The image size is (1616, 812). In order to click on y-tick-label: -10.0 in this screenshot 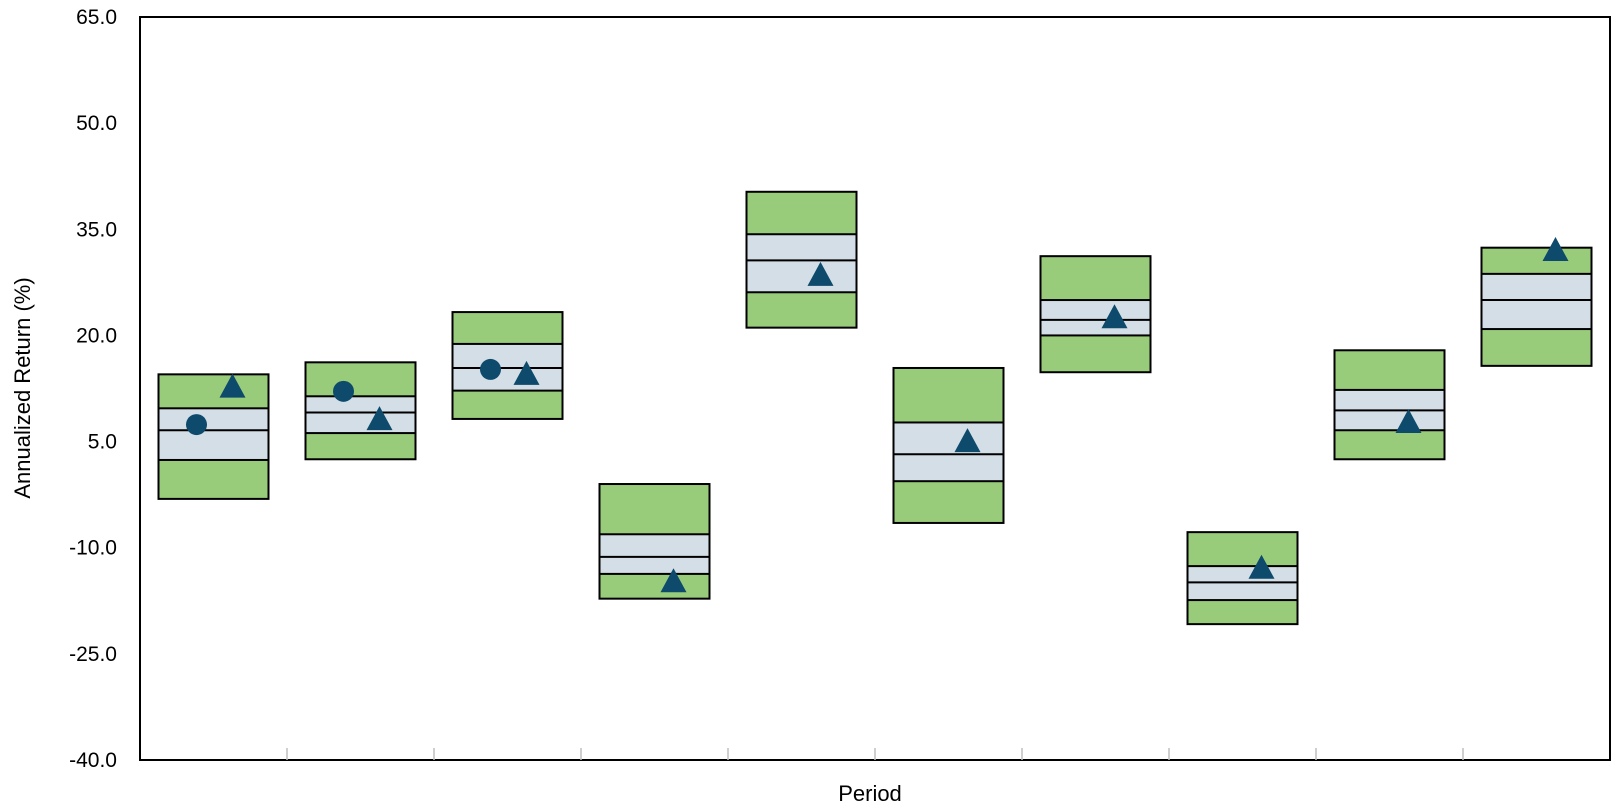, I will do `click(93, 548)`.